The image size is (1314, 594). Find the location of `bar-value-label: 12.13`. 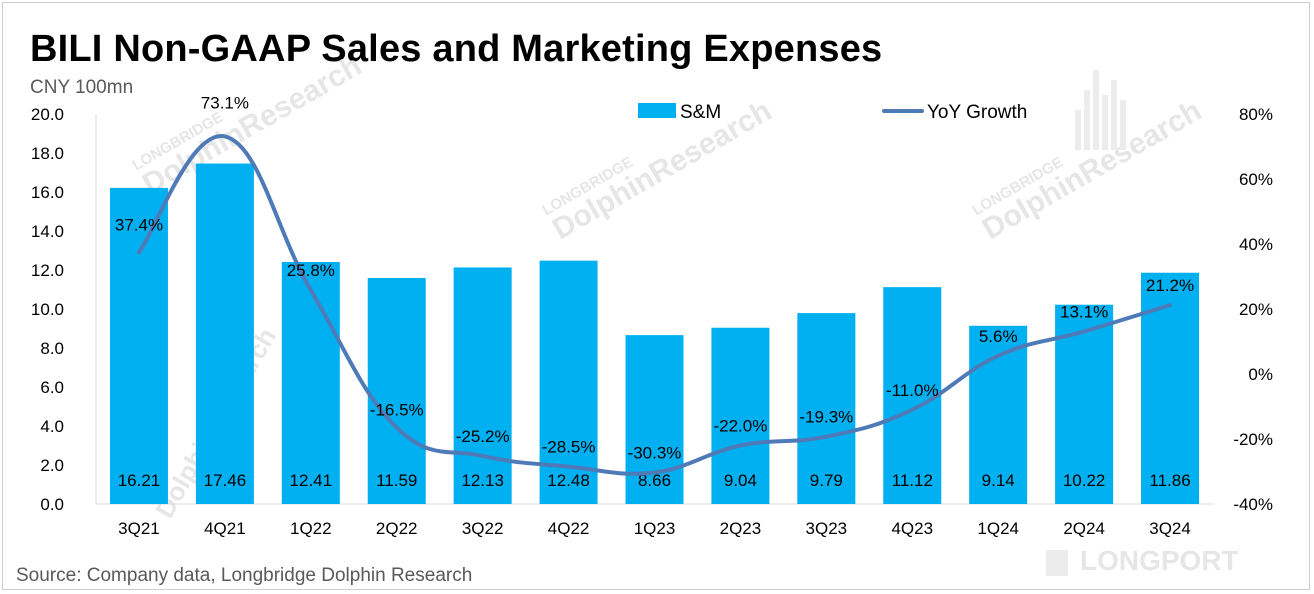

bar-value-label: 12.13 is located at coordinates (482, 480).